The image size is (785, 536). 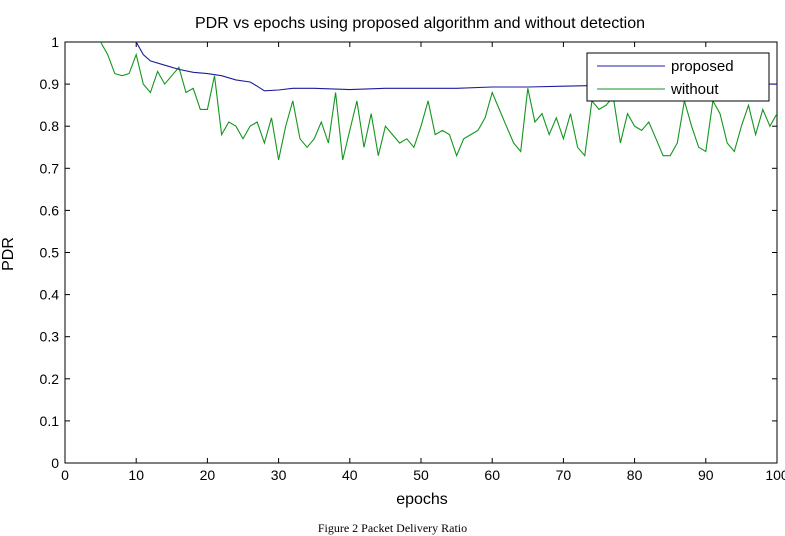 I want to click on x-tick-label: 100, so click(x=775, y=475).